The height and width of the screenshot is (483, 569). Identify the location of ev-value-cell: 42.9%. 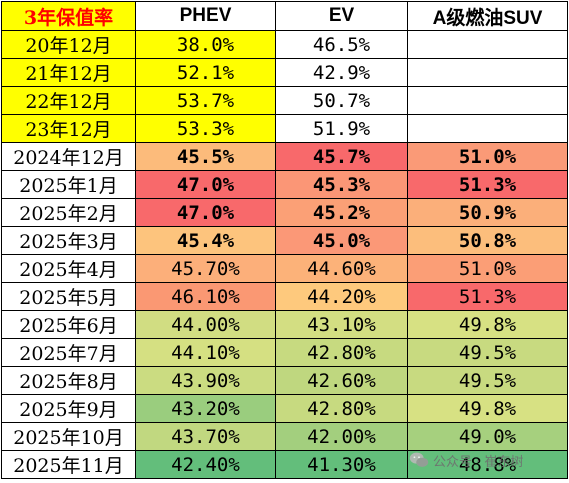
(341, 72).